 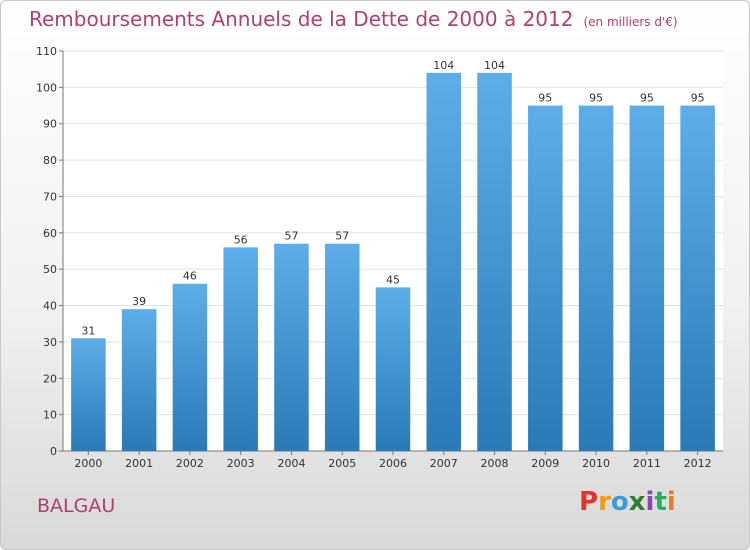 What do you see at coordinates (50, 124) in the screenshot?
I see `y-tick-label: 90` at bounding box center [50, 124].